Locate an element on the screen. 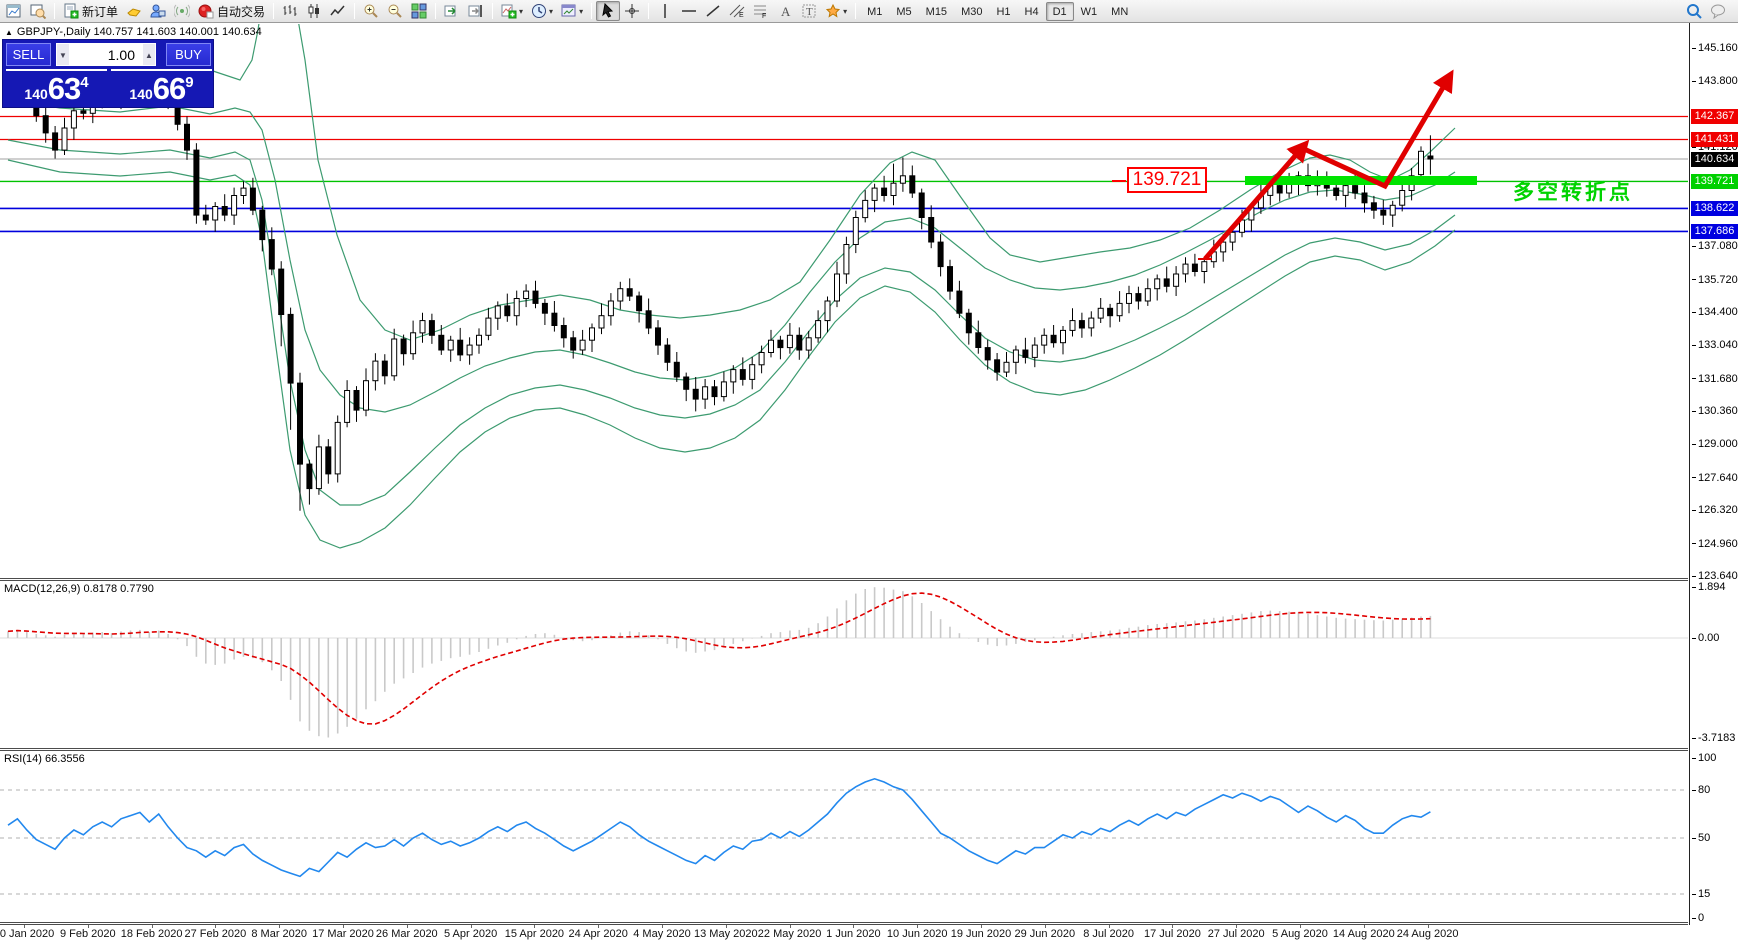 The image size is (1738, 943). axis-tick-label: 126.320 is located at coordinates (1715, 510).